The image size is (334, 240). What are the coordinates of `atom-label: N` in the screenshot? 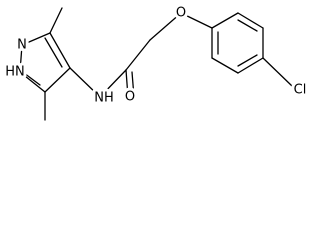 It's located at (22, 45).